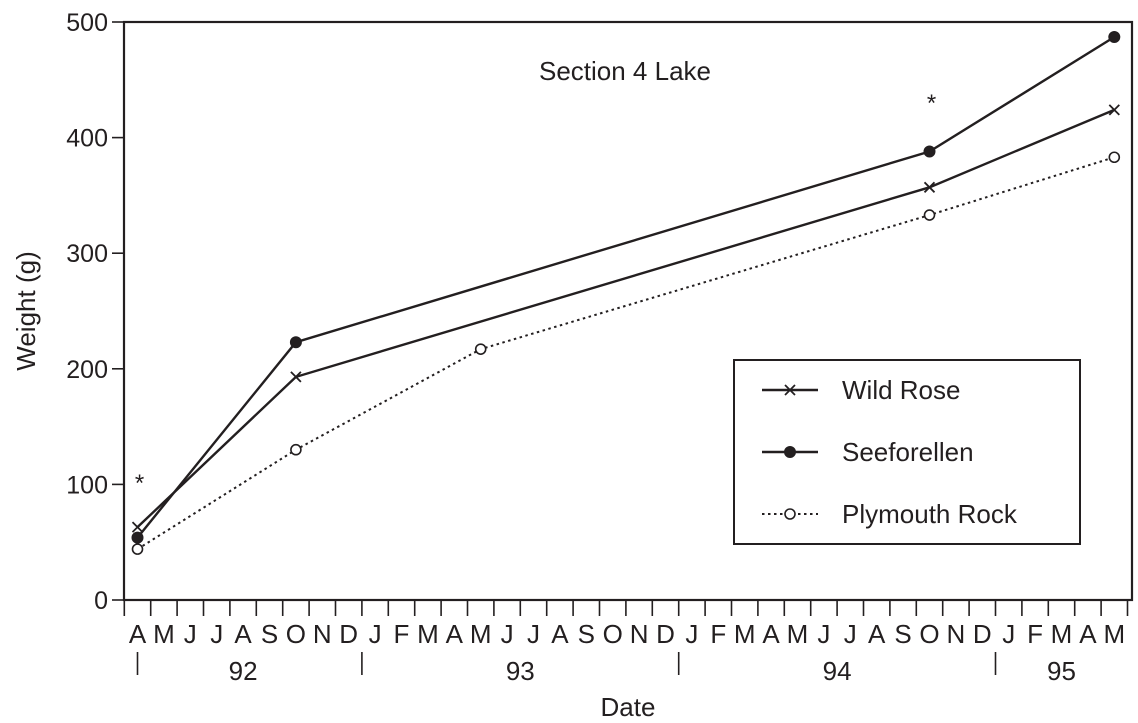  I want to click on y-tick-label: 300, so click(87, 254).